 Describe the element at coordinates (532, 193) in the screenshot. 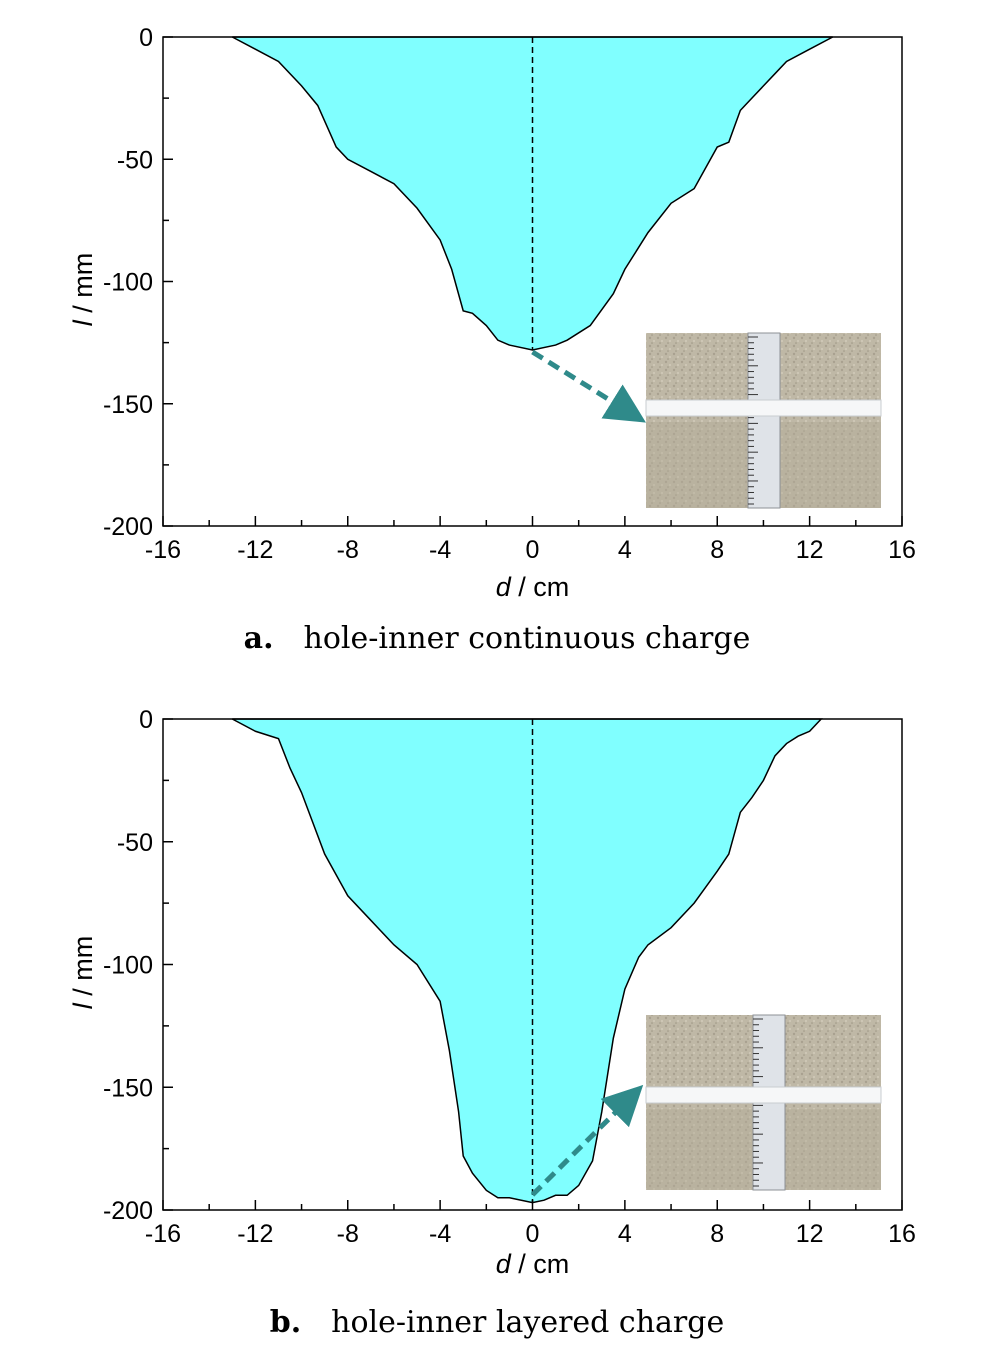

I see `crater-profile-area` at that location.